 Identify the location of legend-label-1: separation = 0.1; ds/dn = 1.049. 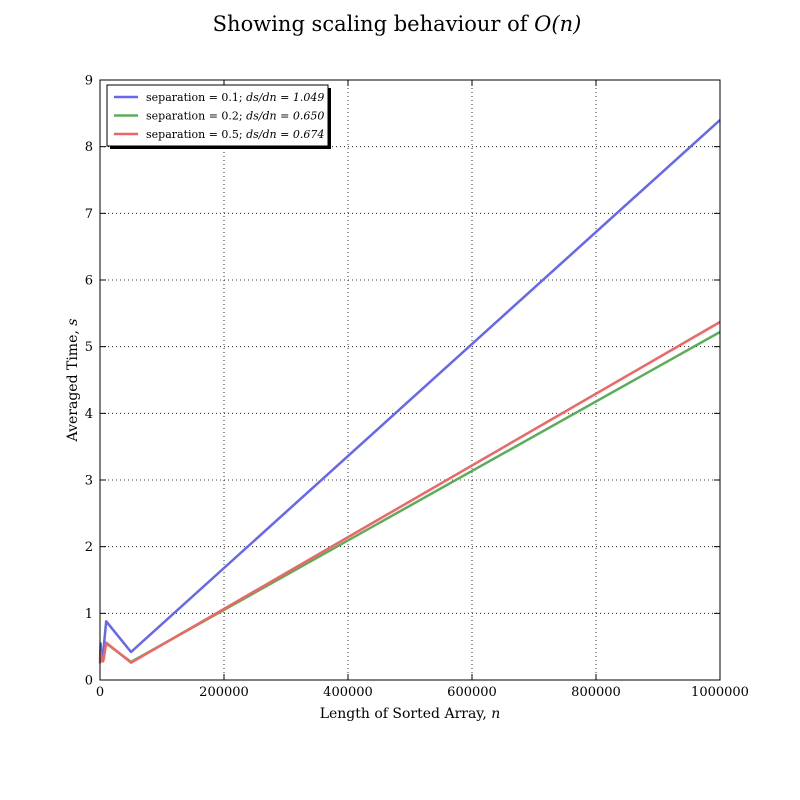
(235, 97).